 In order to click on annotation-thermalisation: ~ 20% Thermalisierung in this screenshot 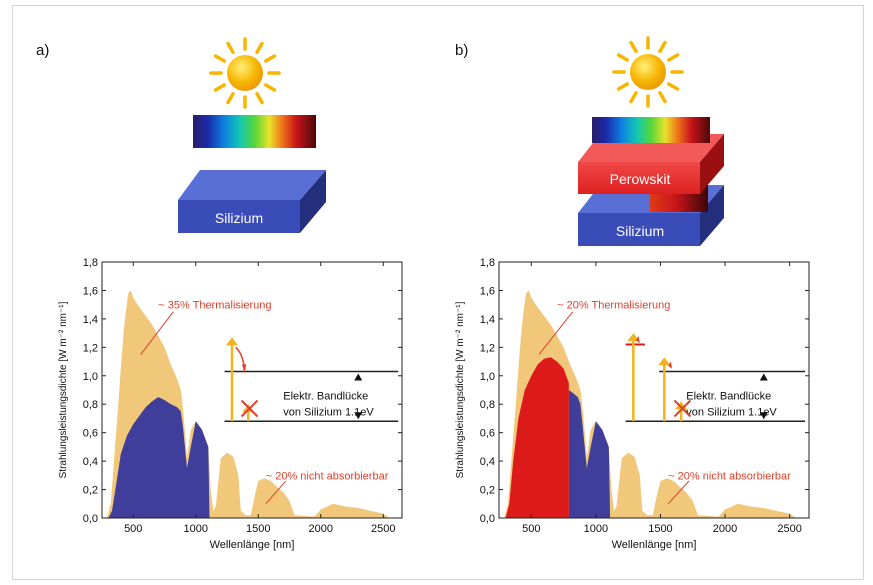, I will do `click(613, 306)`.